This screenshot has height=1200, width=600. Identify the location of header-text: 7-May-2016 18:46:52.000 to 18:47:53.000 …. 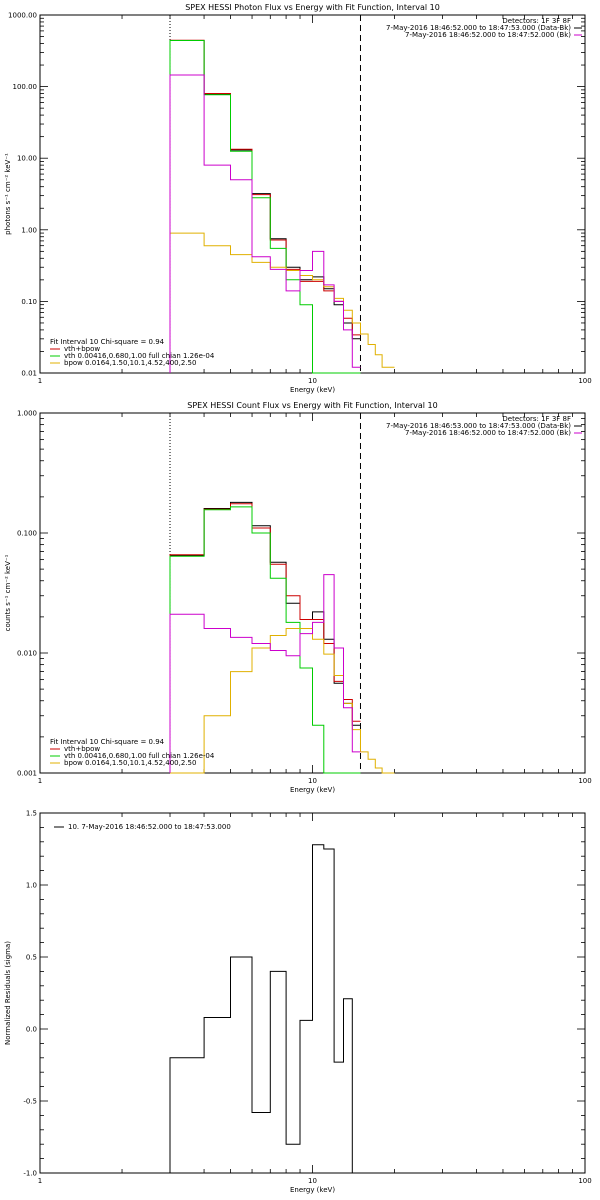
(478, 28).